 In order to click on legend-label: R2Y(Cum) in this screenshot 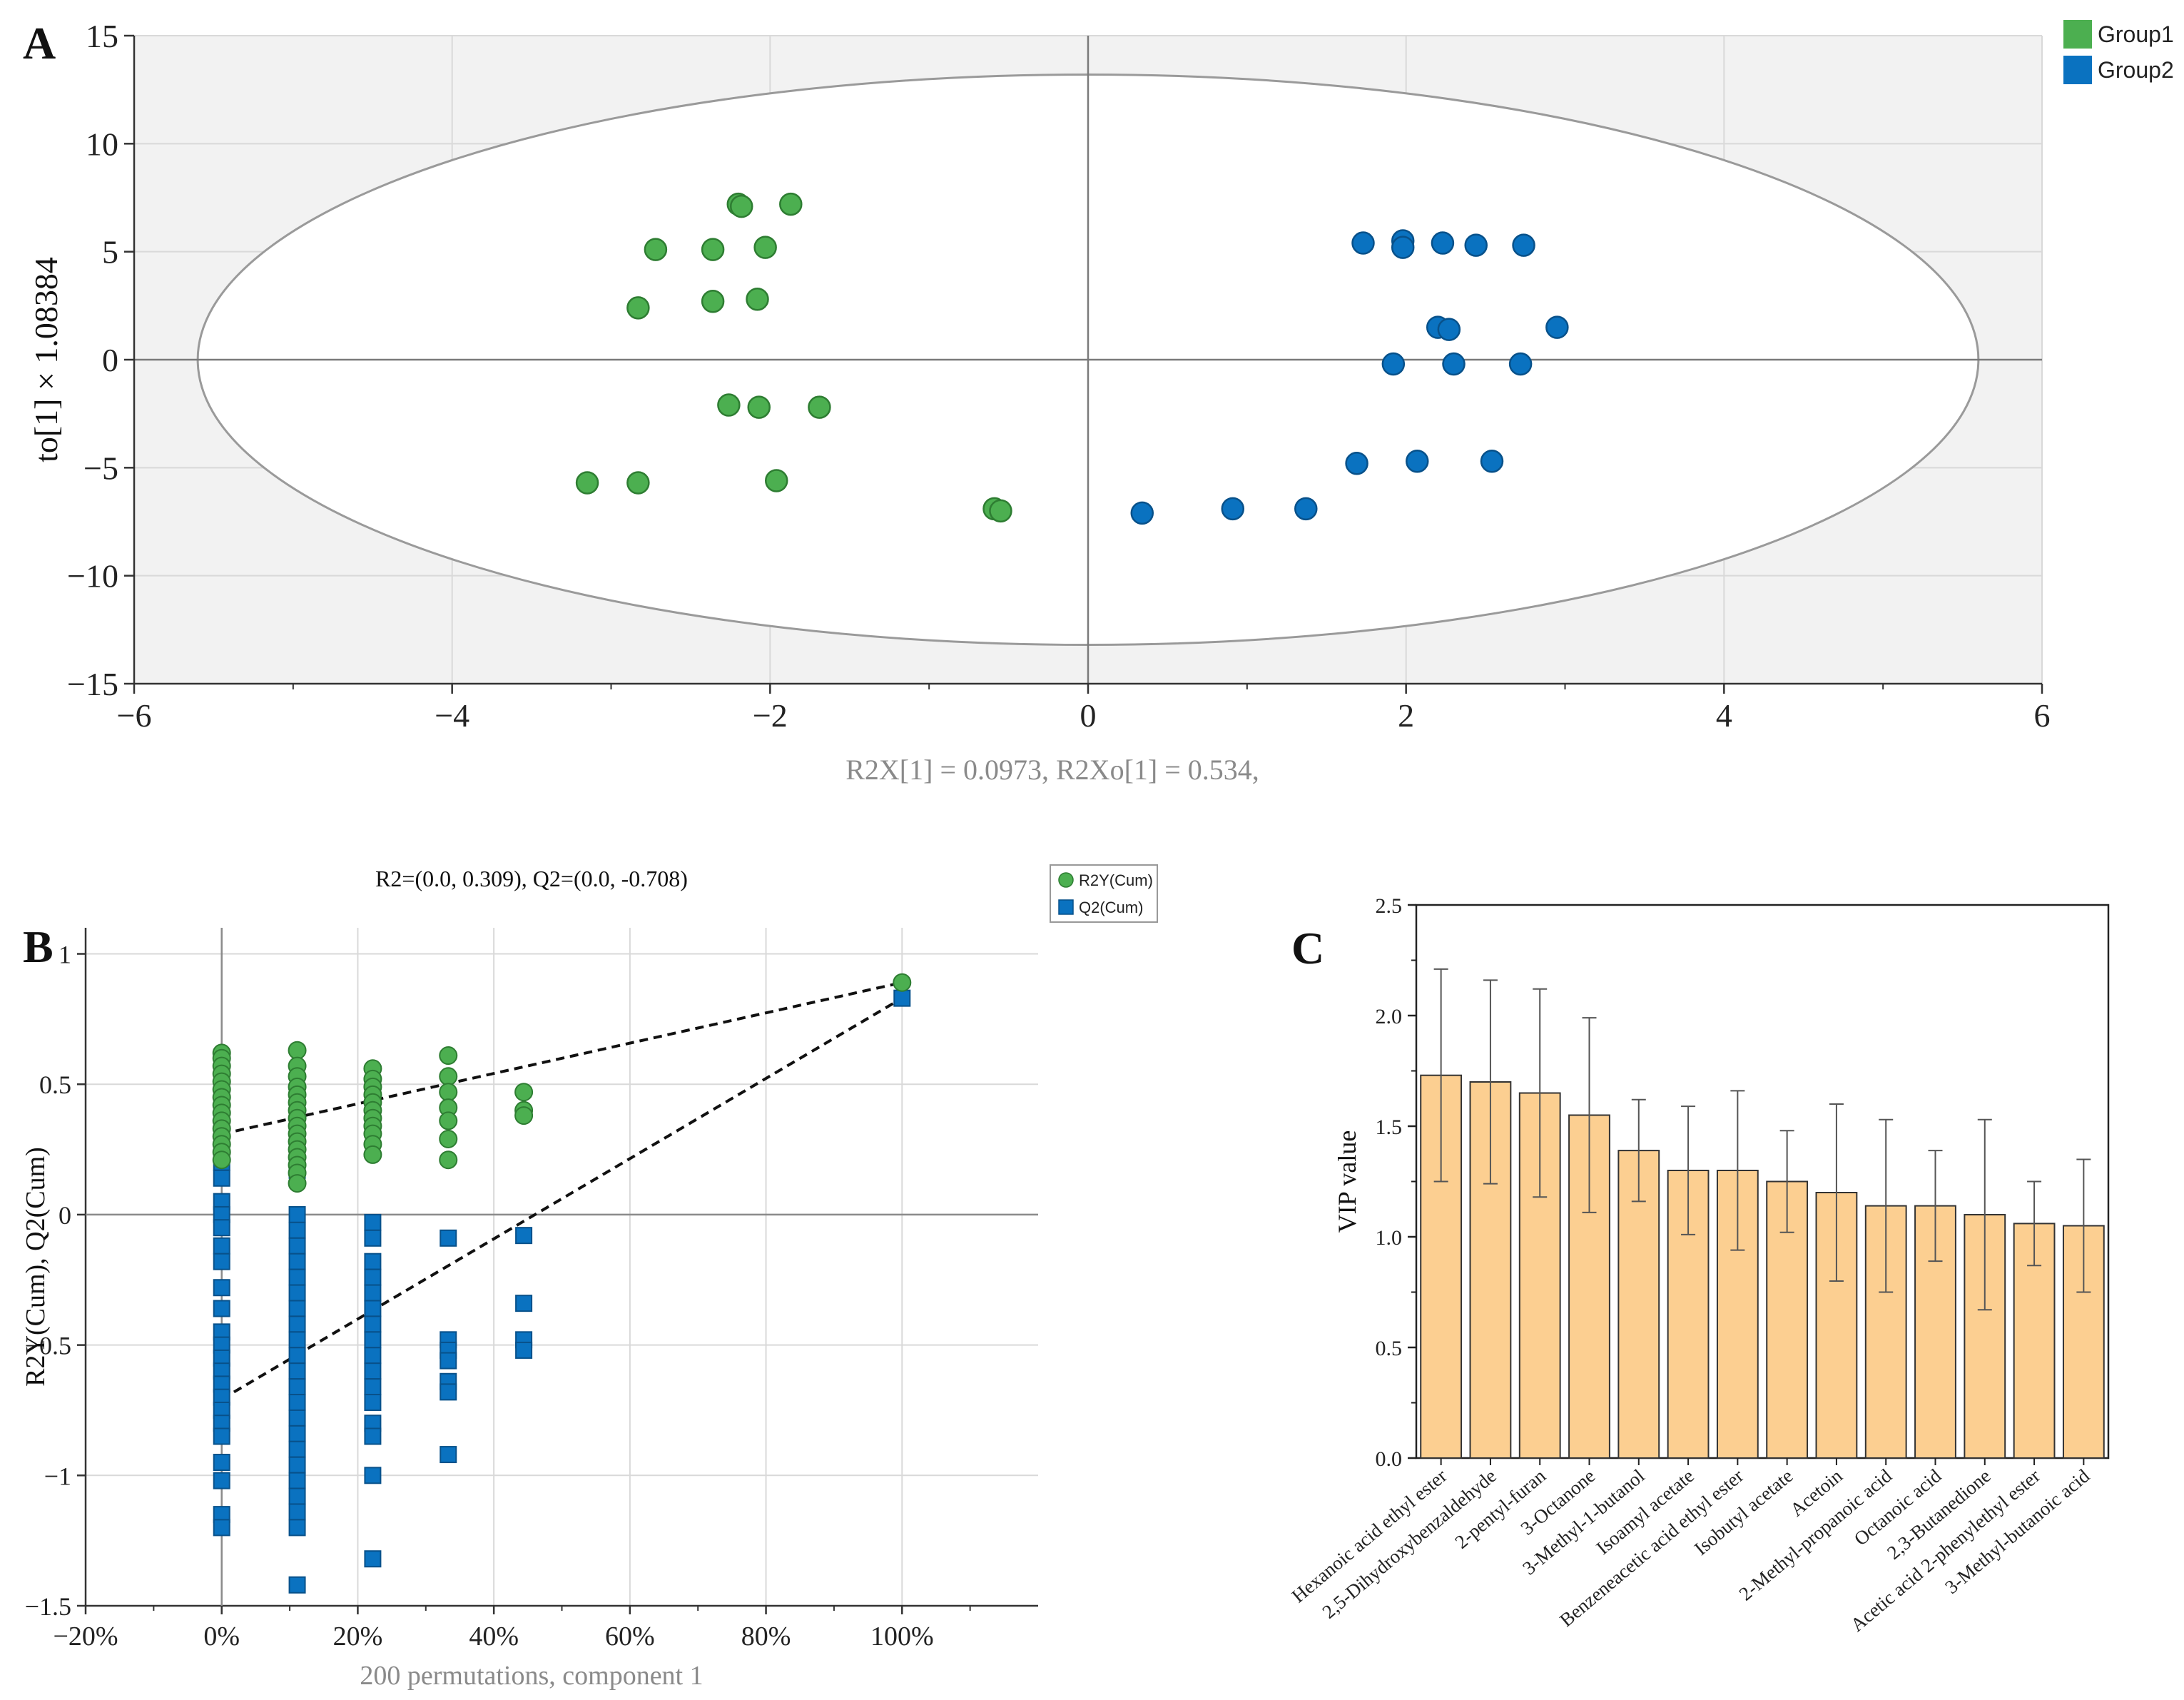, I will do `click(1116, 880)`.